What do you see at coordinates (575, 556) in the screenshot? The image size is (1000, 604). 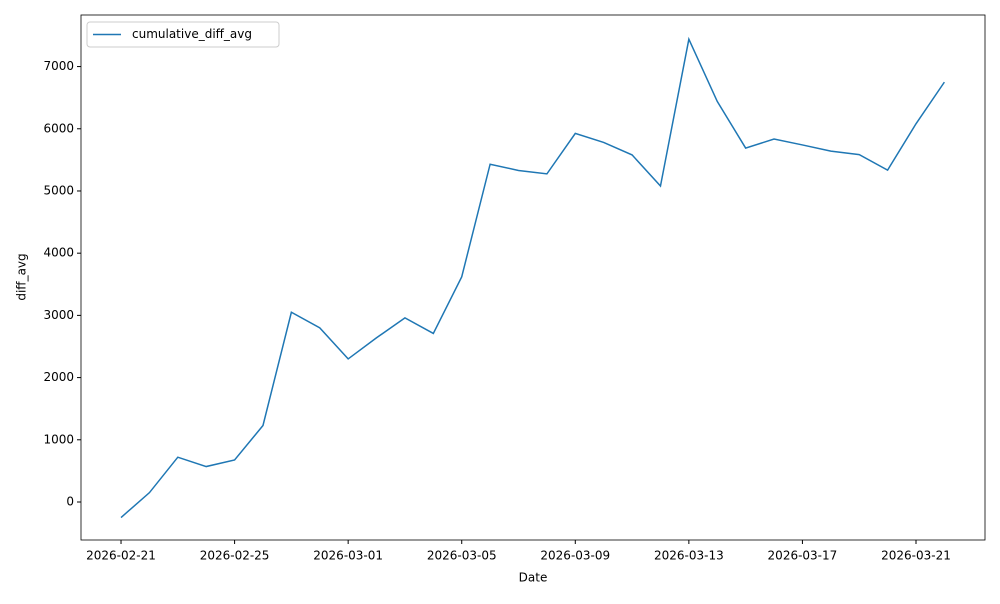 I see `x-tick-label: 2026-03-09` at bounding box center [575, 556].